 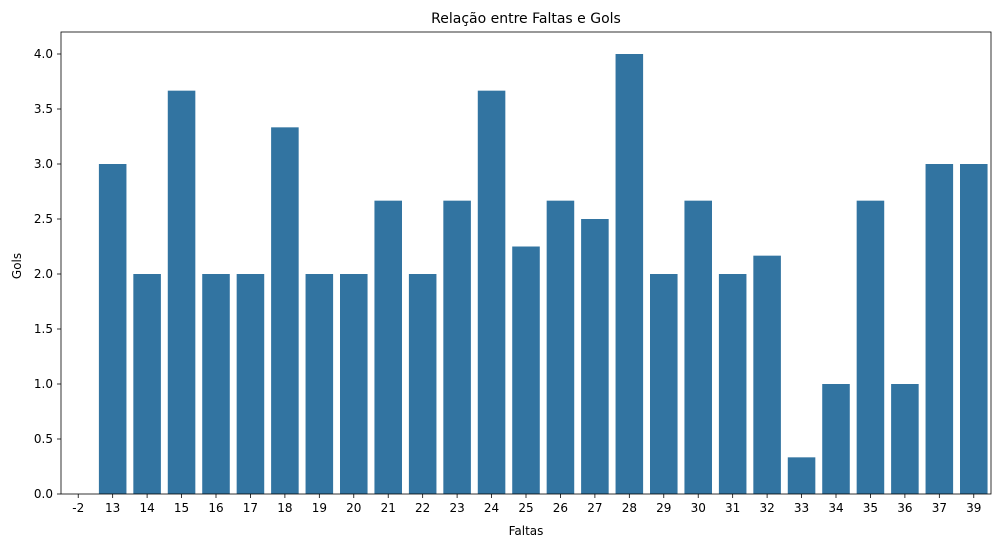 I want to click on y-tick-label: 0.5, so click(x=43, y=439).